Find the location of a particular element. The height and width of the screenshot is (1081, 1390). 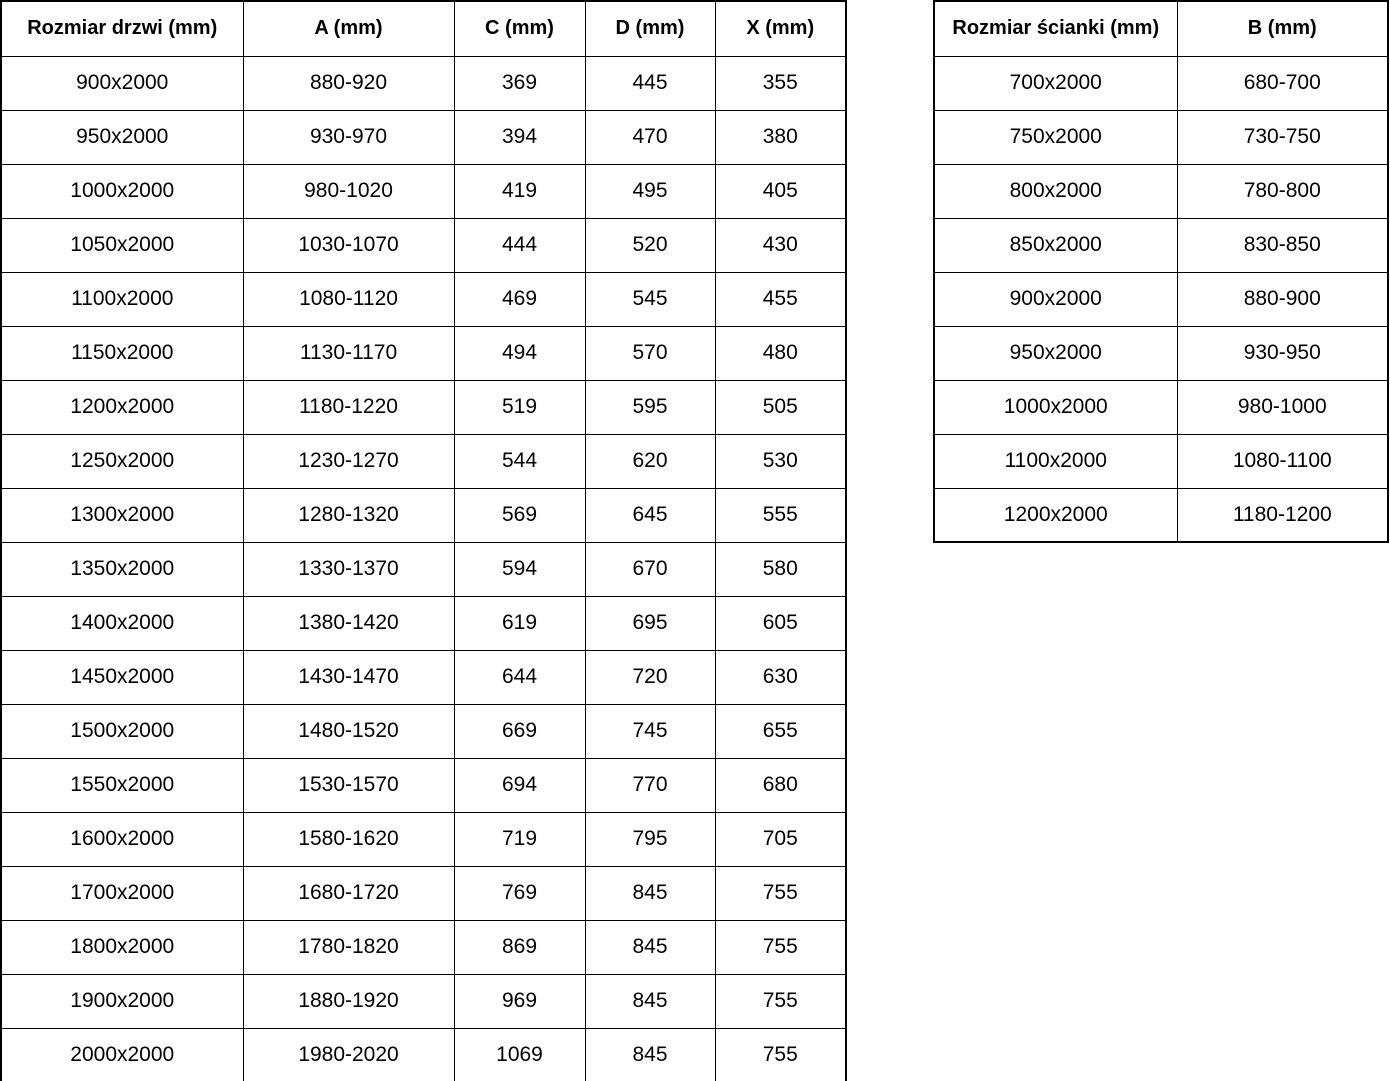

table-row: 950x2000 930-950 is located at coordinates (1161, 353).